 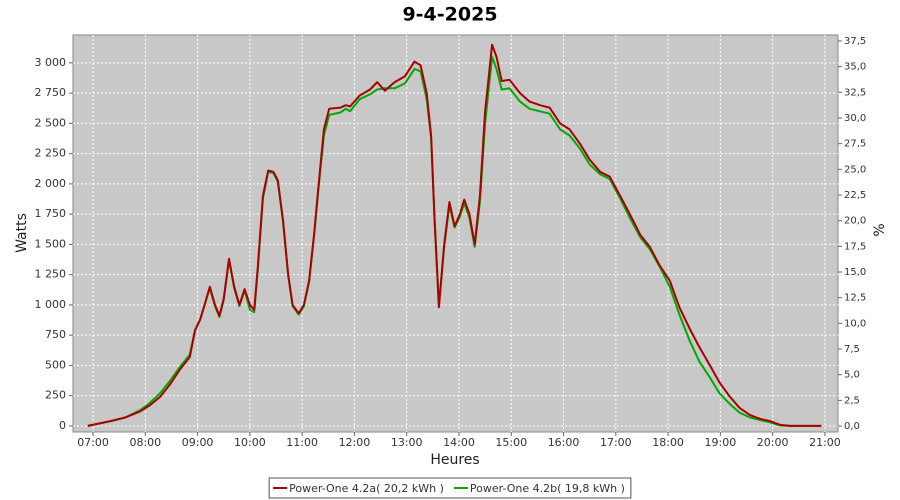 I want to click on x-tick-label: 19:00, so click(x=721, y=442).